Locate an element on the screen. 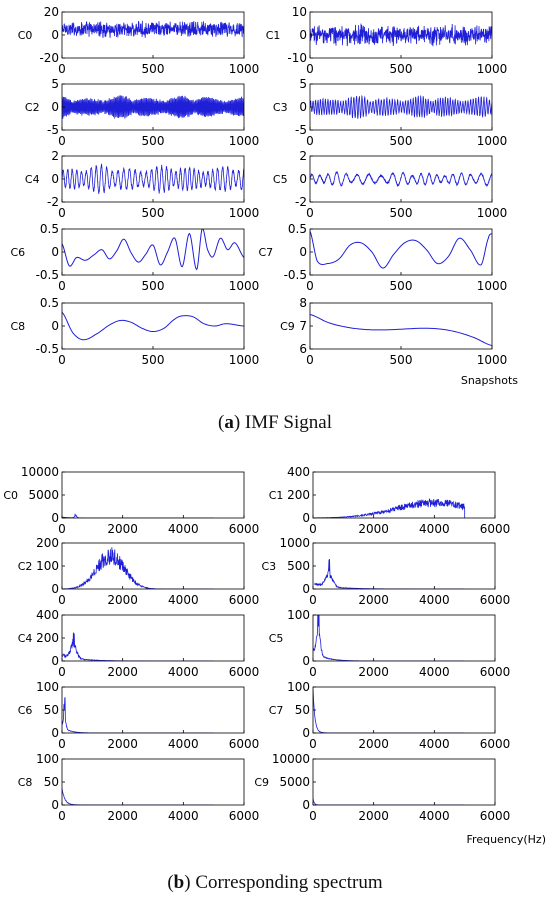 The width and height of the screenshot is (550, 906). y-tick-label: 500 is located at coordinates (298, 566).